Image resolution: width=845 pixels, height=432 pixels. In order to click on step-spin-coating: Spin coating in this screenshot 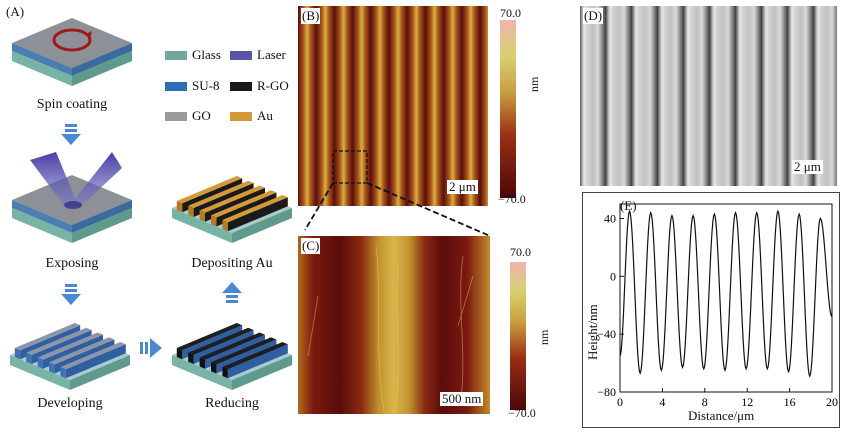, I will do `click(72, 104)`.